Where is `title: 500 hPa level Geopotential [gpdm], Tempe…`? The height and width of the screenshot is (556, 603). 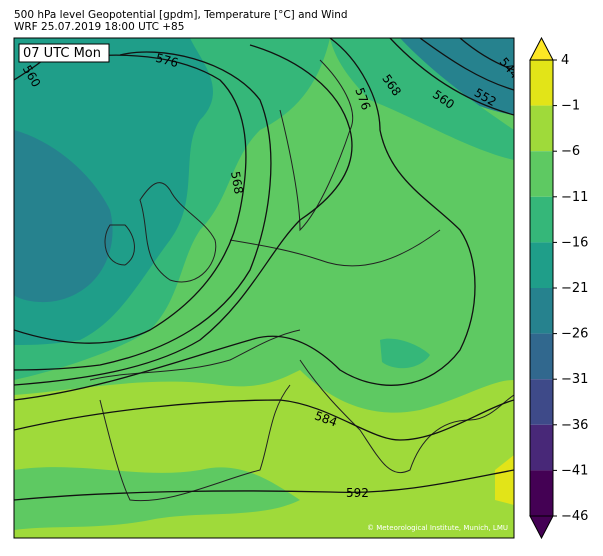 title: 500 hPa level Geopotential [gpdm], Tempe… is located at coordinates (181, 15).